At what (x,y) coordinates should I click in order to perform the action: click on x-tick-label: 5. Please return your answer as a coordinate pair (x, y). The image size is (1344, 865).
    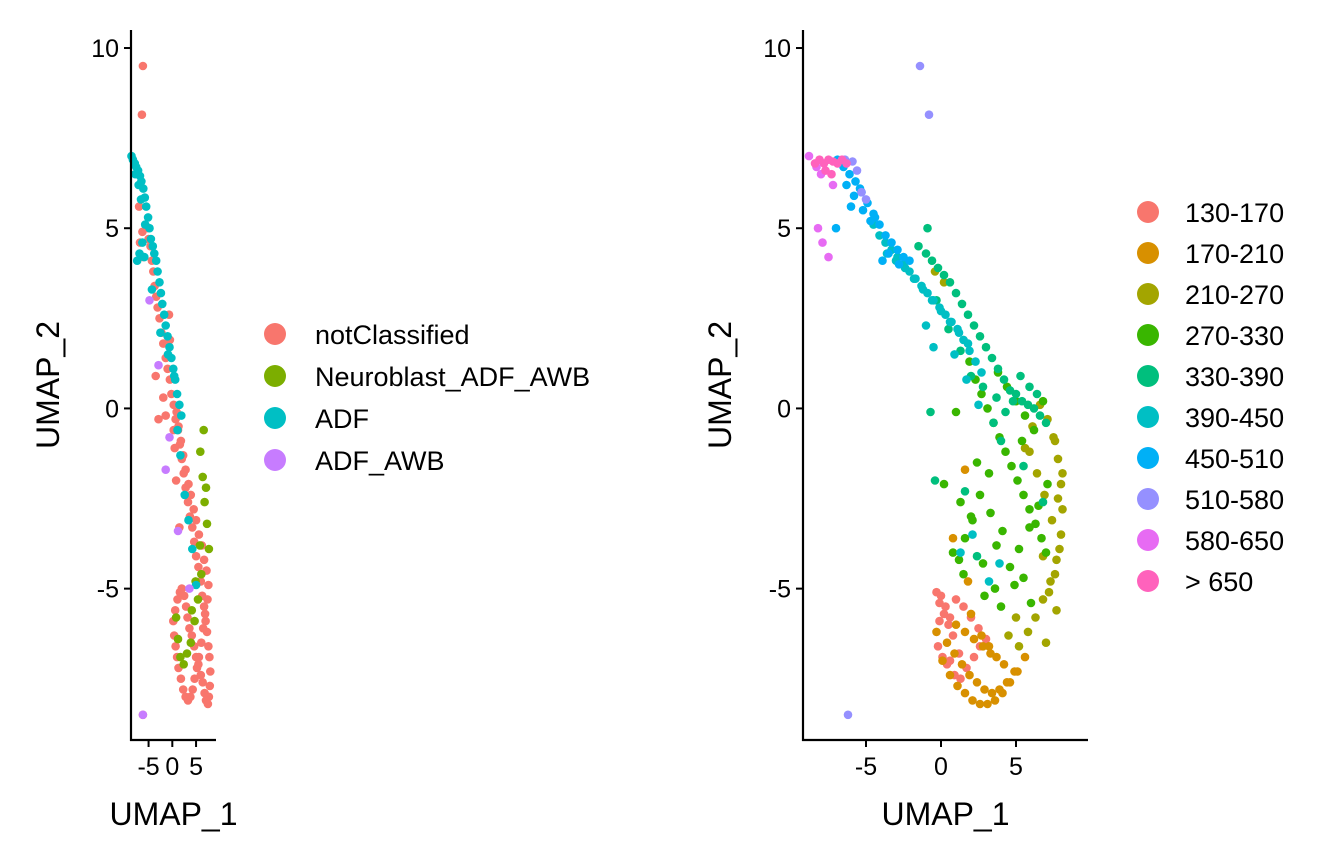
    Looking at the image, I should click on (1016, 767).